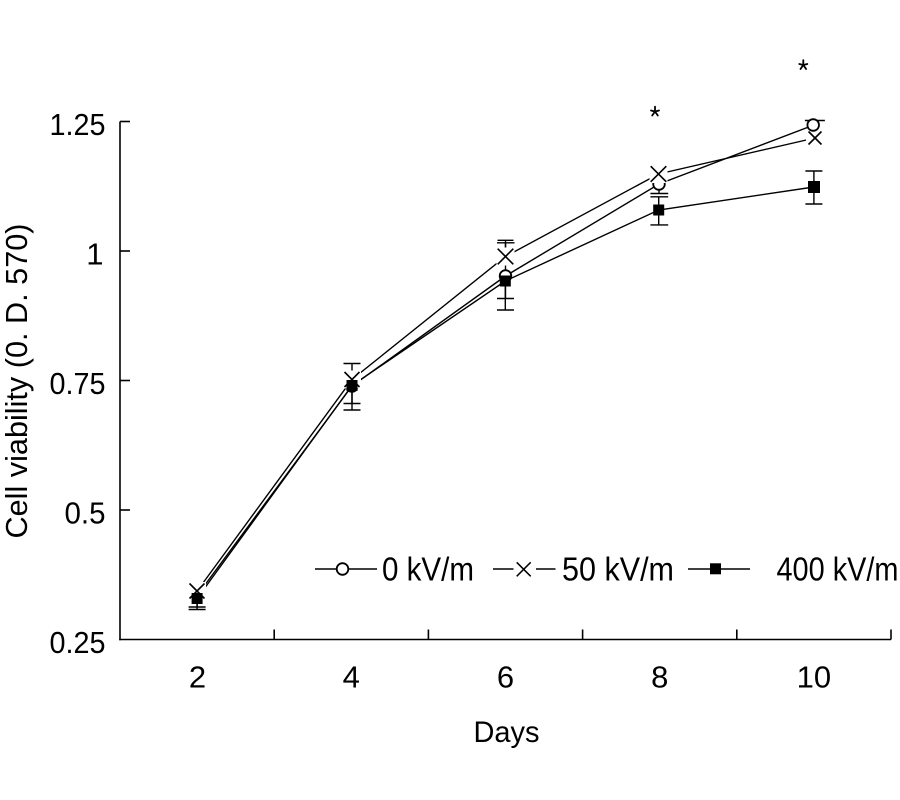 Image resolution: width=900 pixels, height=800 pixels. What do you see at coordinates (78, 642) in the screenshot?
I see `svg-text: 0.25` at bounding box center [78, 642].